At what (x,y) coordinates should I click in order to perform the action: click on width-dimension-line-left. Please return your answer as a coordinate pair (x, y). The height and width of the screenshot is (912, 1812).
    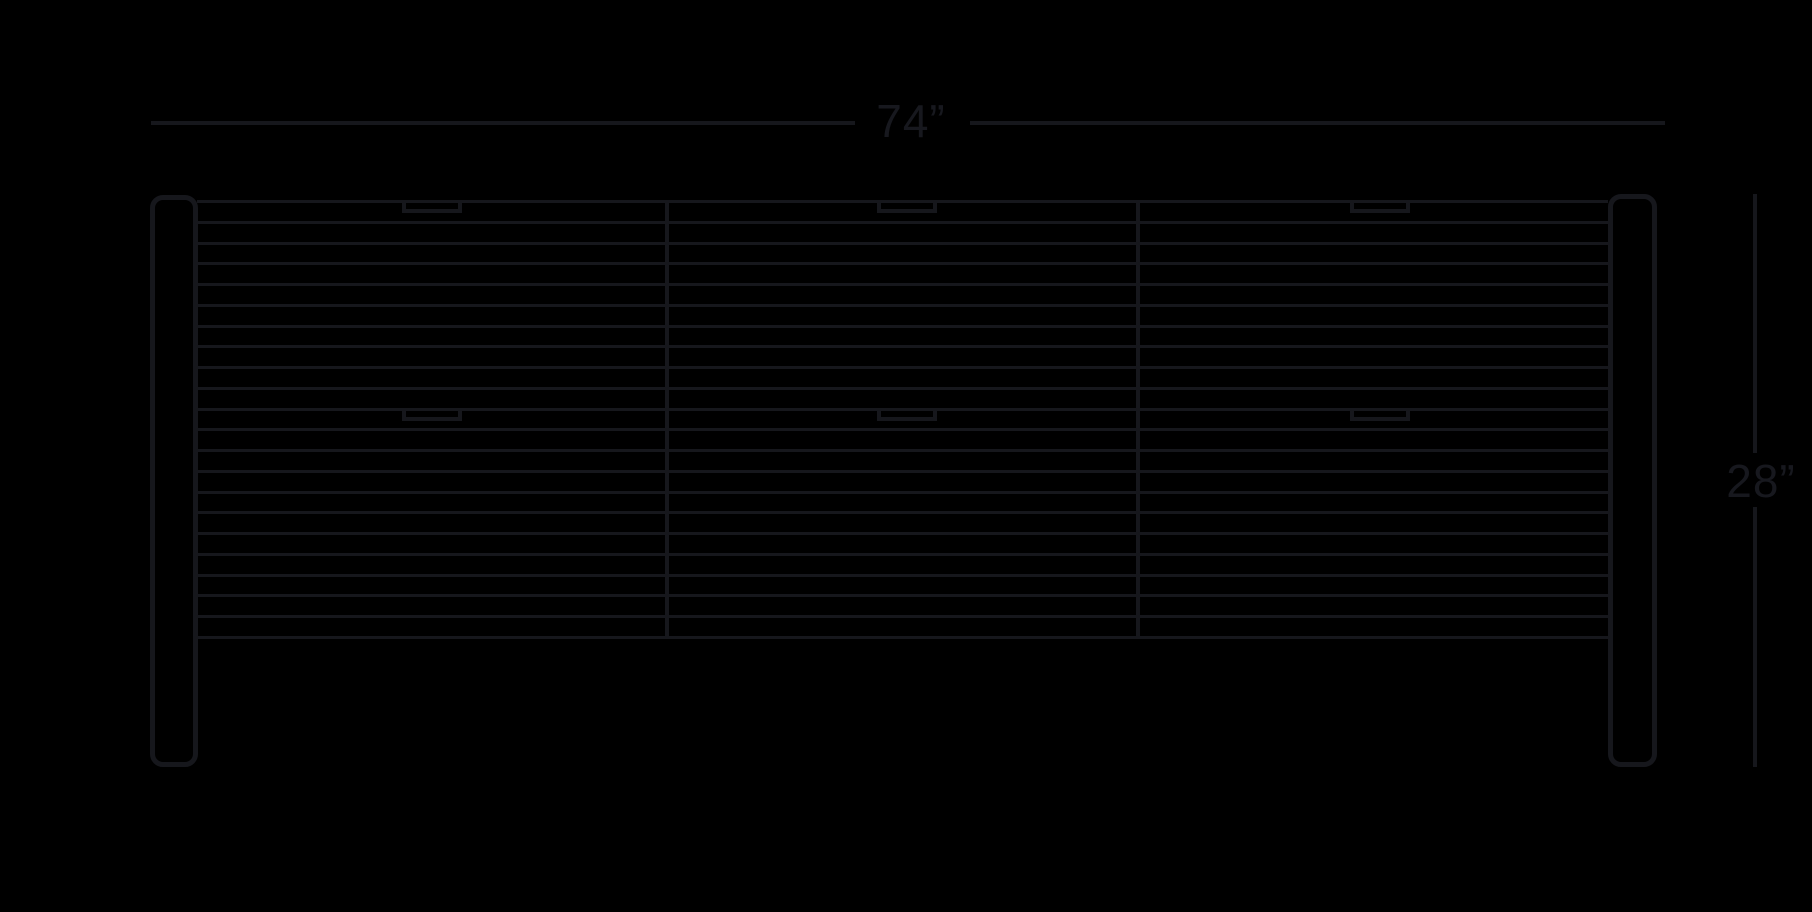
    Looking at the image, I should click on (503, 123).